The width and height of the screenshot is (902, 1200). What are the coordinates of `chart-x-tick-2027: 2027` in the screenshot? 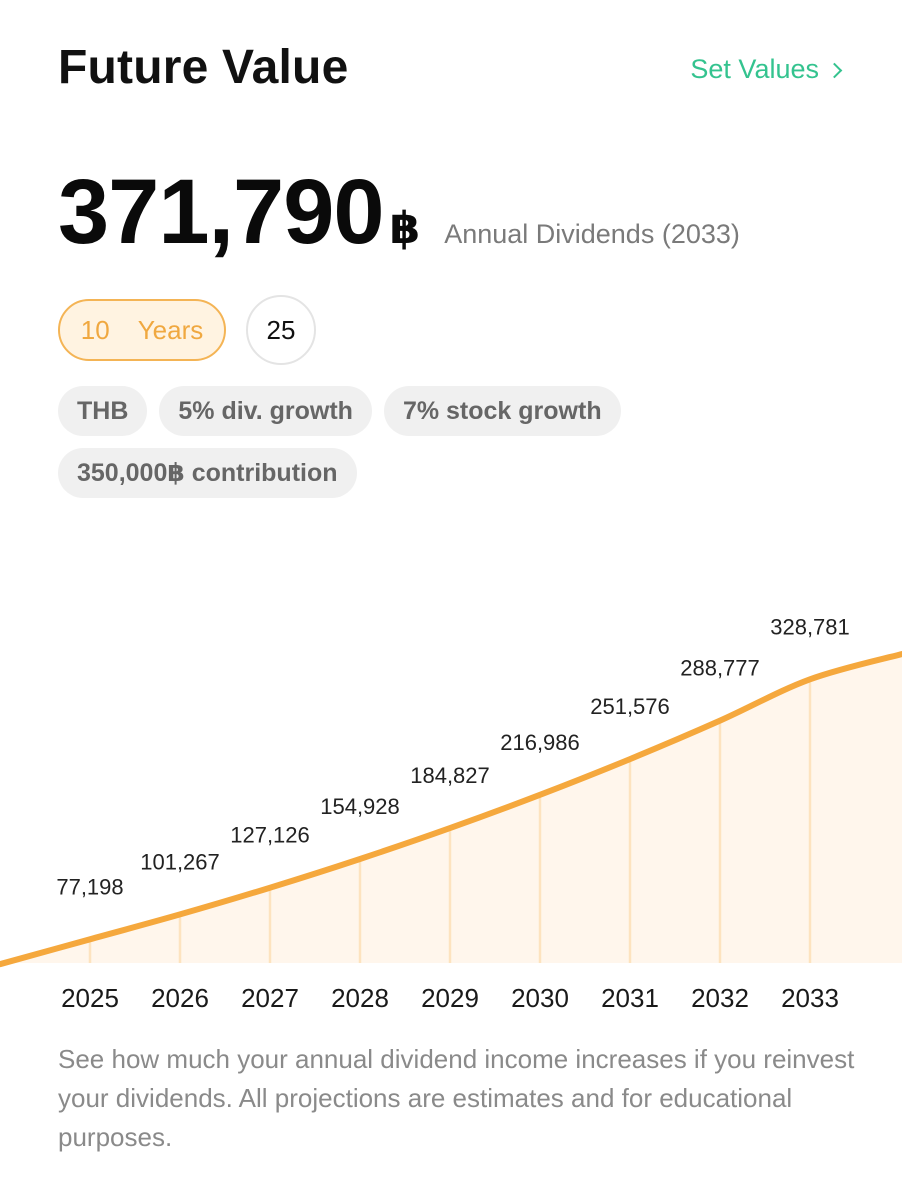 It's located at (270, 998).